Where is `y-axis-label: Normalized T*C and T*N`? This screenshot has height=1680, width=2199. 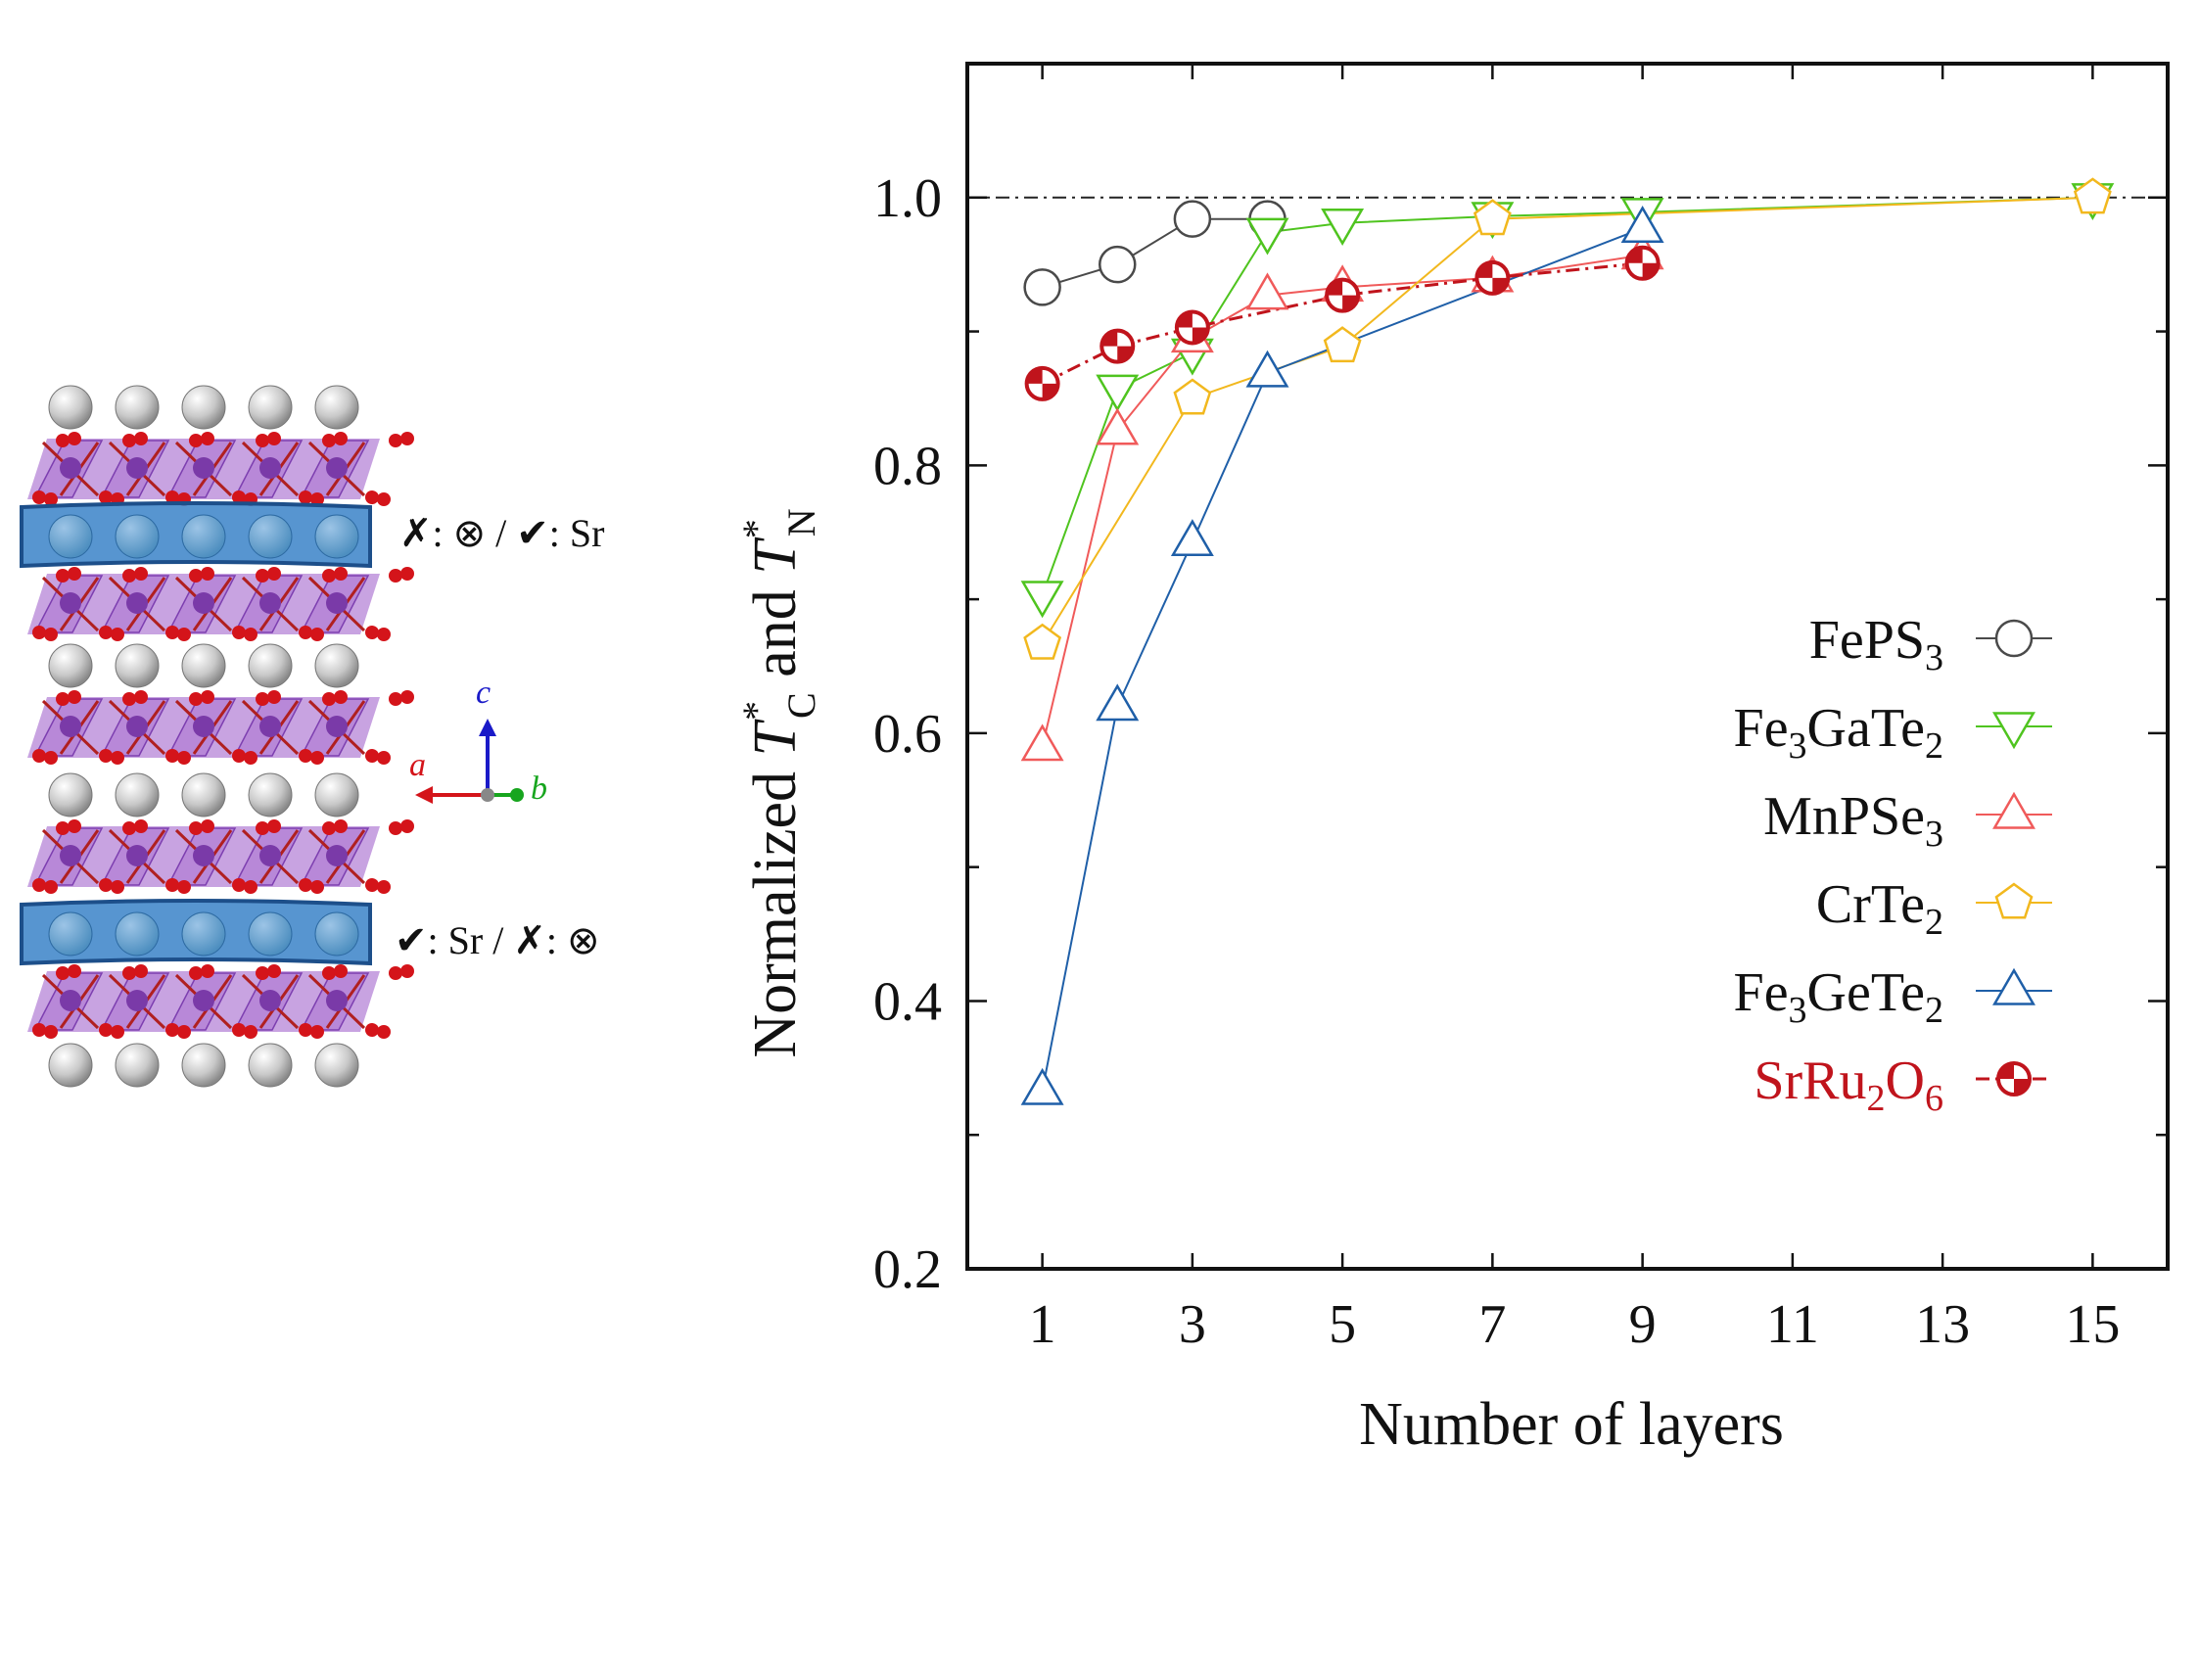
y-axis-label: Normalized T*C and T*N is located at coordinates (779, 782).